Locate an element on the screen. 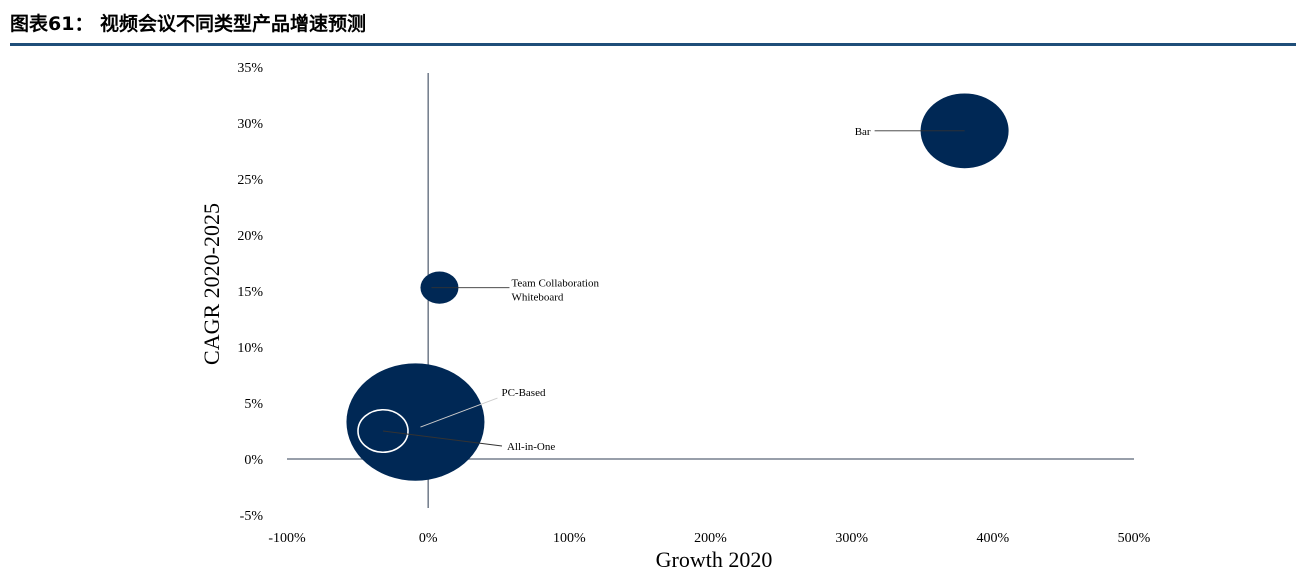 This screenshot has width=1299, height=586. y-tick-label: 35% is located at coordinates (250, 68).